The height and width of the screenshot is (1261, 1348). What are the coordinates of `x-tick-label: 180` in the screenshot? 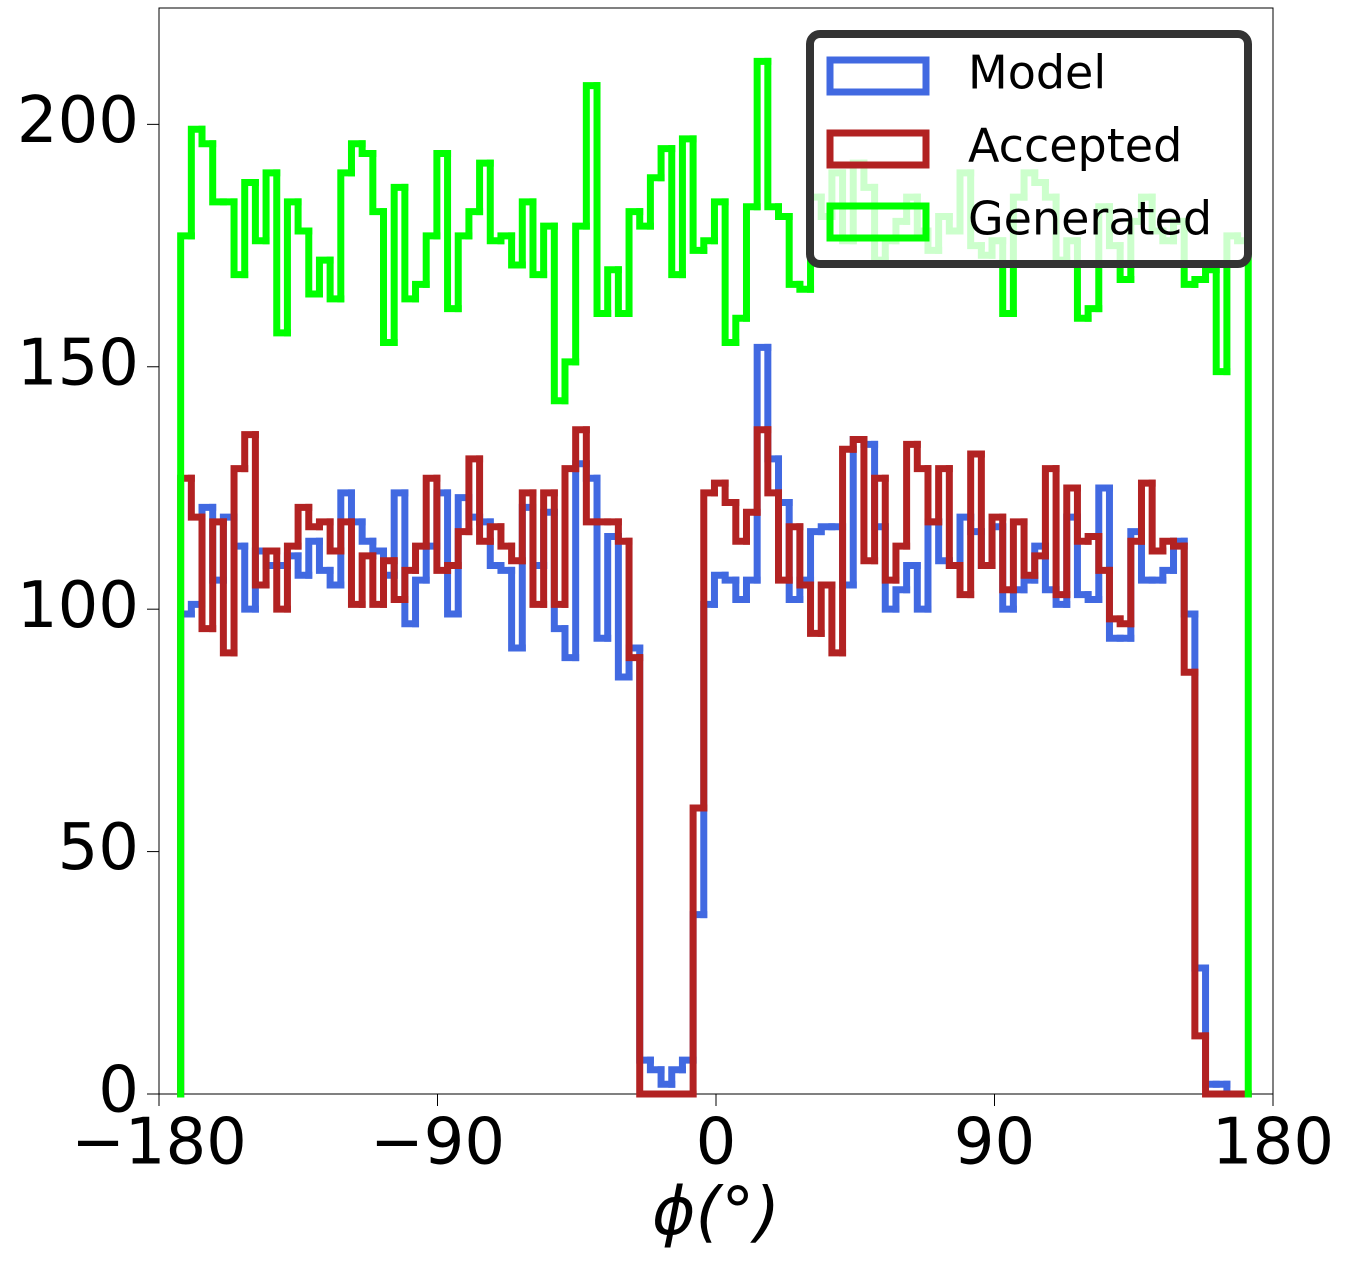 It's located at (1273, 1143).